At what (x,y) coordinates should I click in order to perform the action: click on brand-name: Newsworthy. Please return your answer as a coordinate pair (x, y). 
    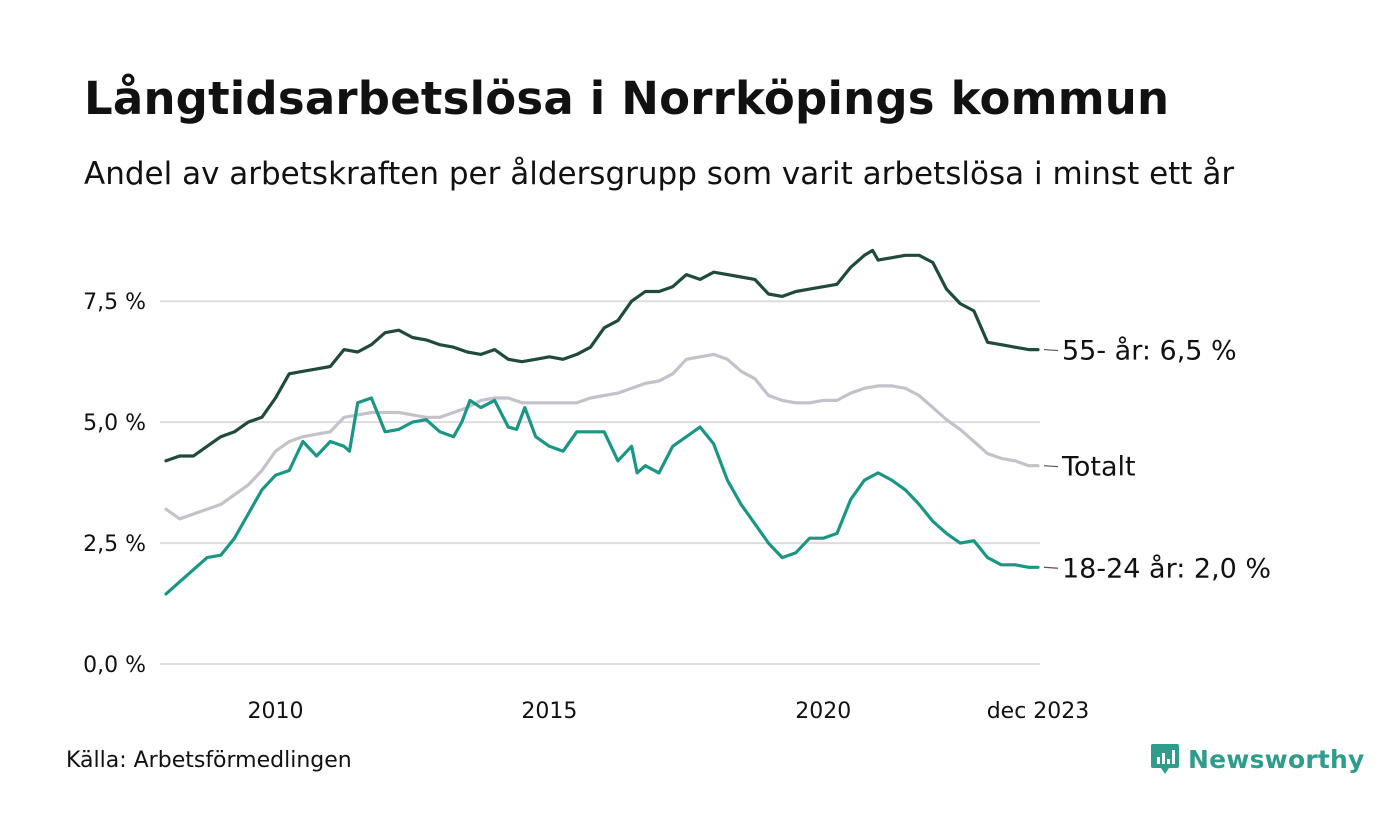
    Looking at the image, I should click on (1276, 759).